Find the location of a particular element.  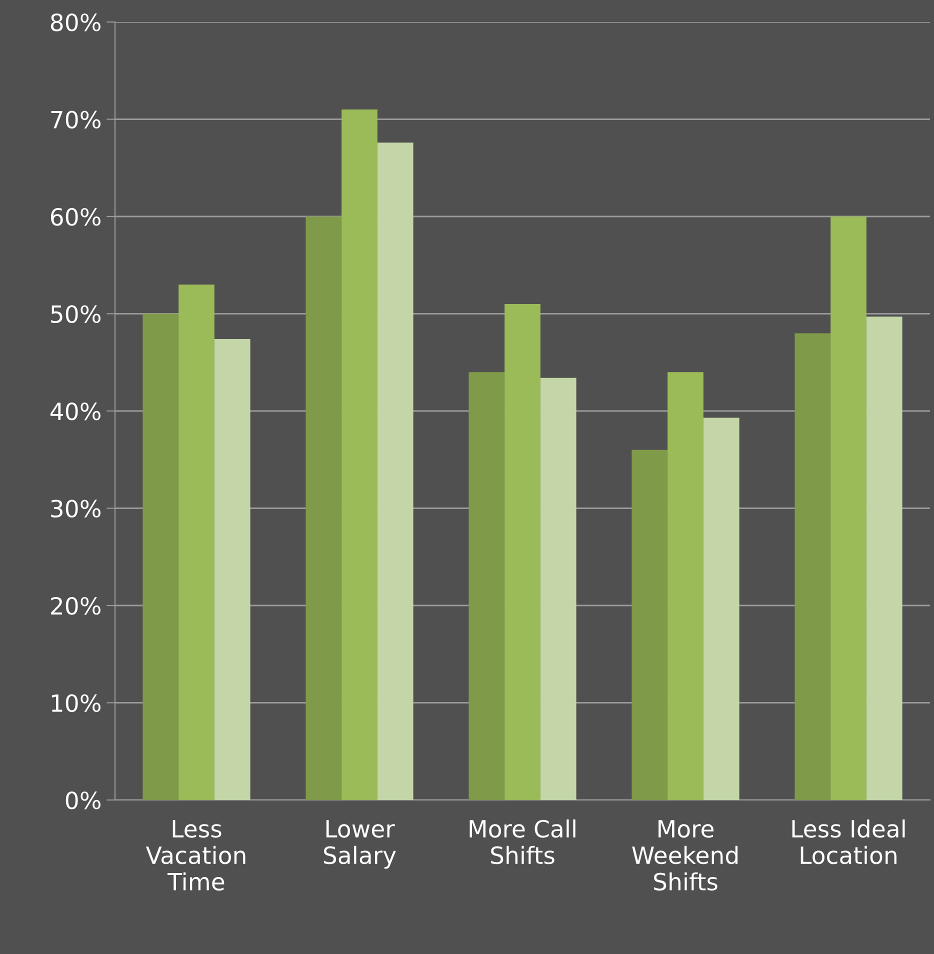

x-tick-label: More Call Shifts is located at coordinates (523, 841).